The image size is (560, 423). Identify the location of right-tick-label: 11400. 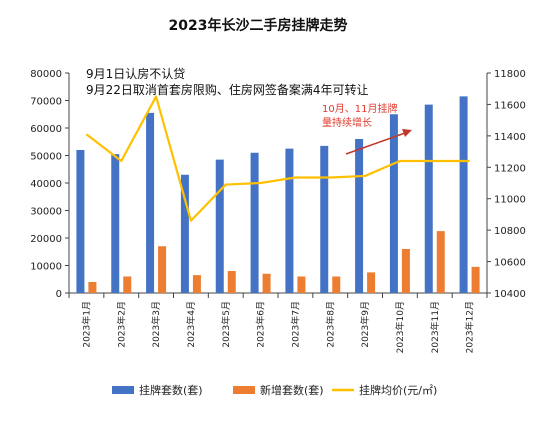
(510, 137).